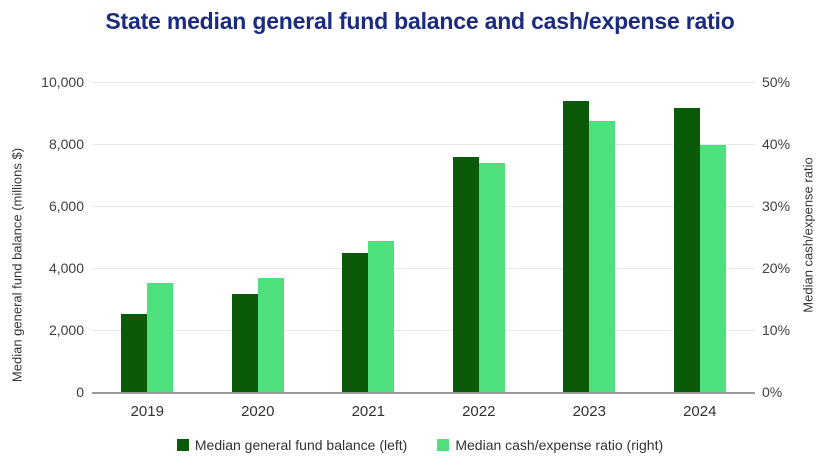  What do you see at coordinates (700, 411) in the screenshot?
I see `x-axis-label: 2024` at bounding box center [700, 411].